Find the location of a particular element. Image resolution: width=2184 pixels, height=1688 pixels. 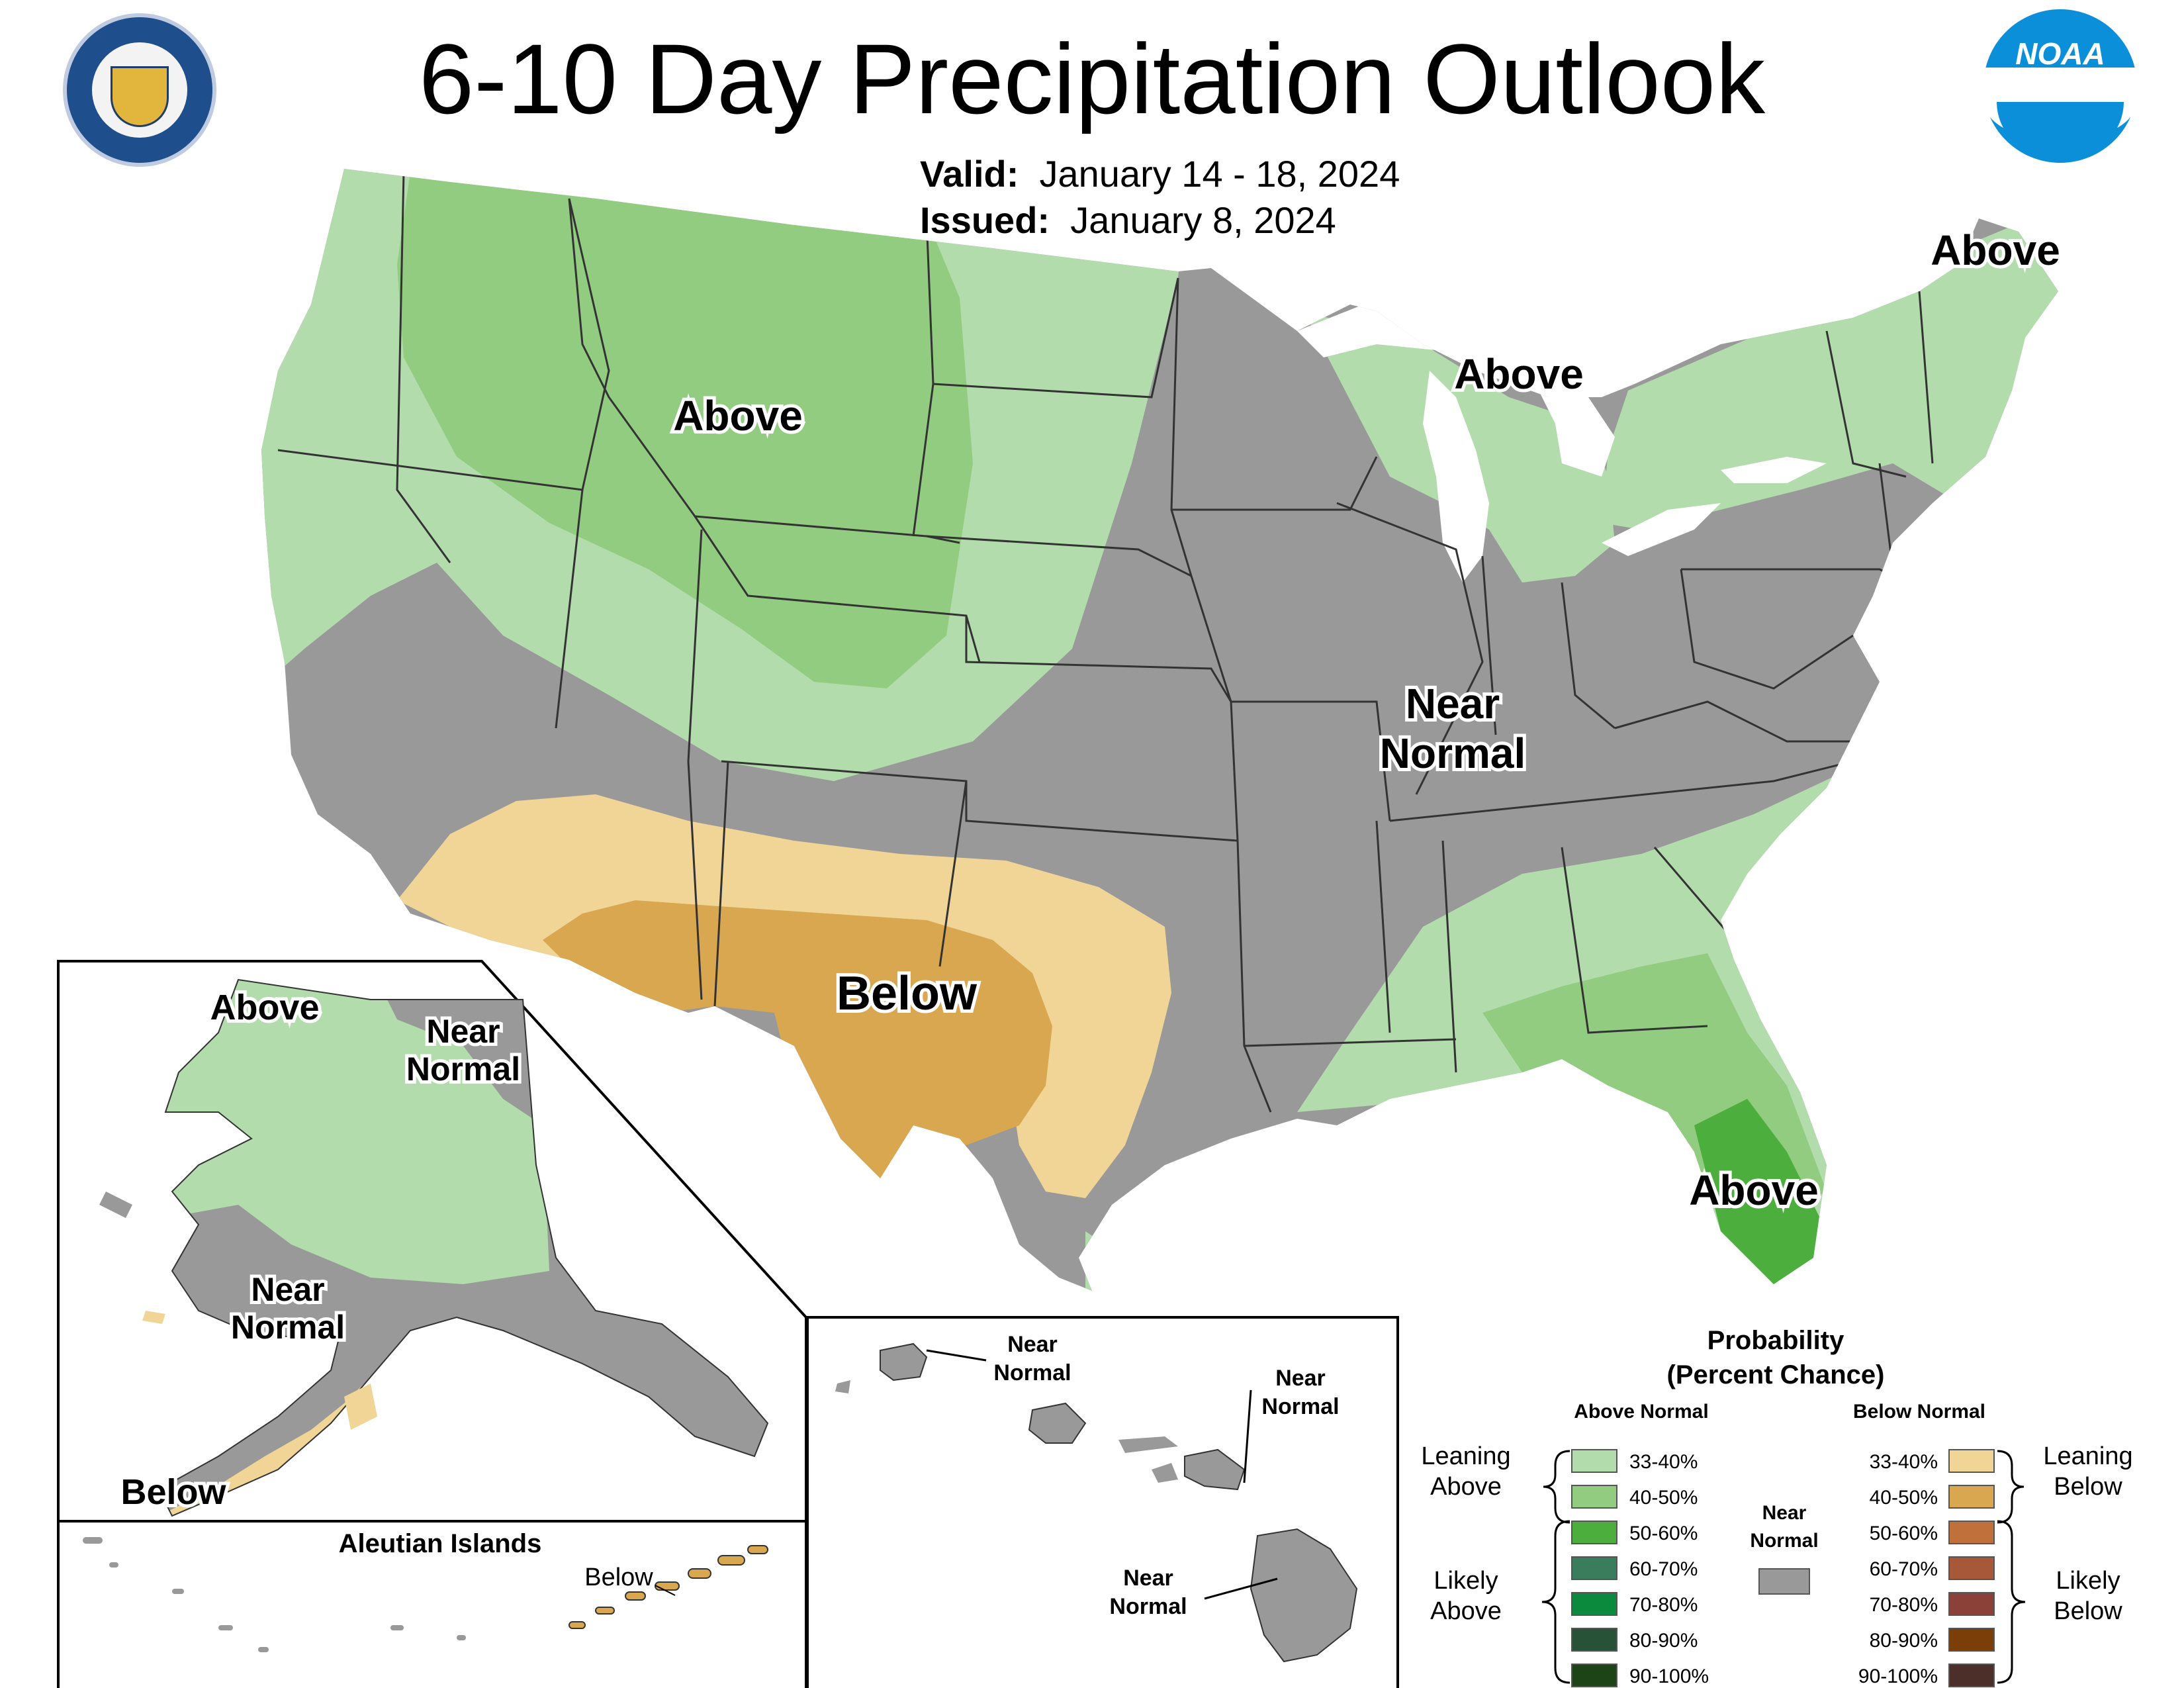

lanai-island is located at coordinates (1165, 1473).